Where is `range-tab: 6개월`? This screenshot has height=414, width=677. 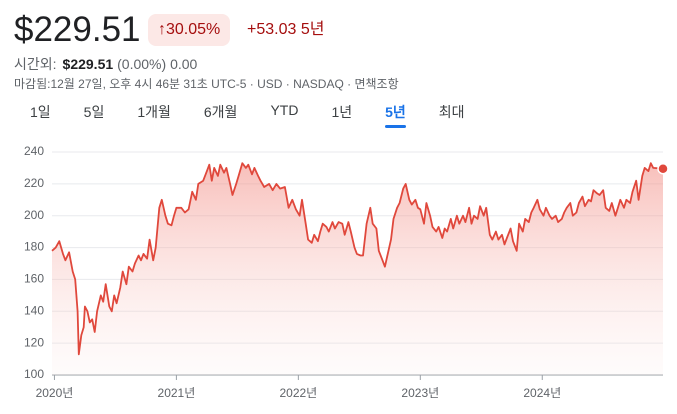 range-tab: 6개월 is located at coordinates (220, 112).